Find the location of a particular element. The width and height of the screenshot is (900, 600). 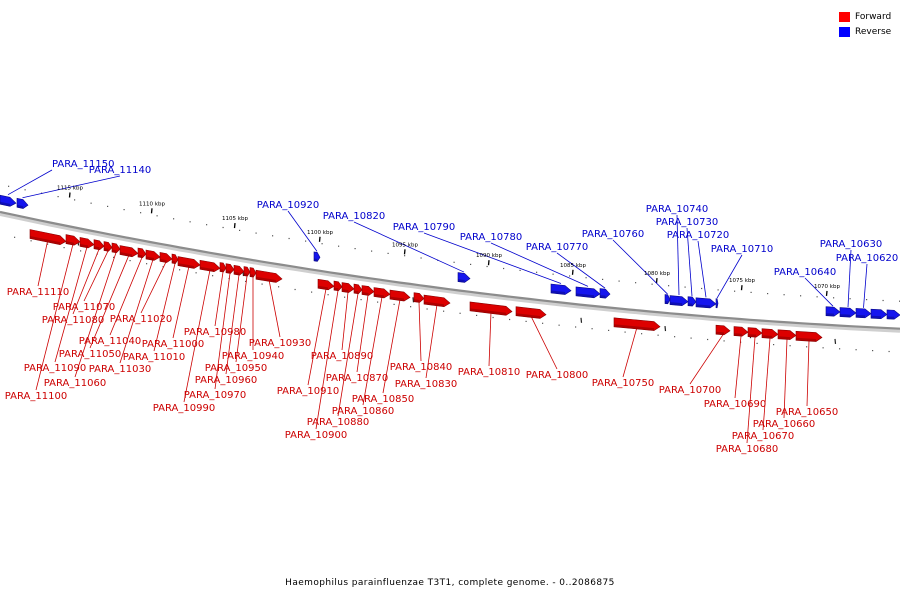

gene-label: PARA_10660 is located at coordinates (784, 424).